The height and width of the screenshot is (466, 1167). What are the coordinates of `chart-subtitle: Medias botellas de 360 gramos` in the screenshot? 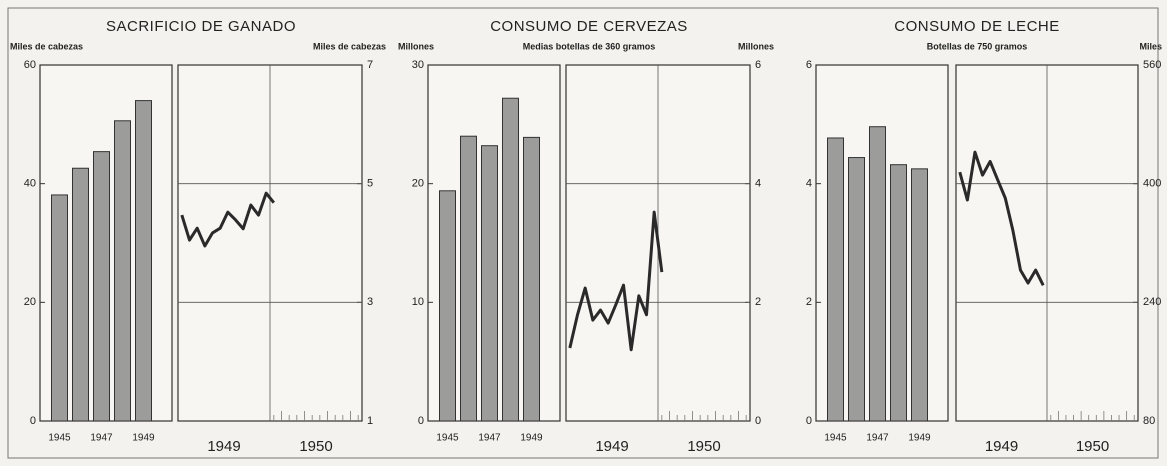 It's located at (589, 46).